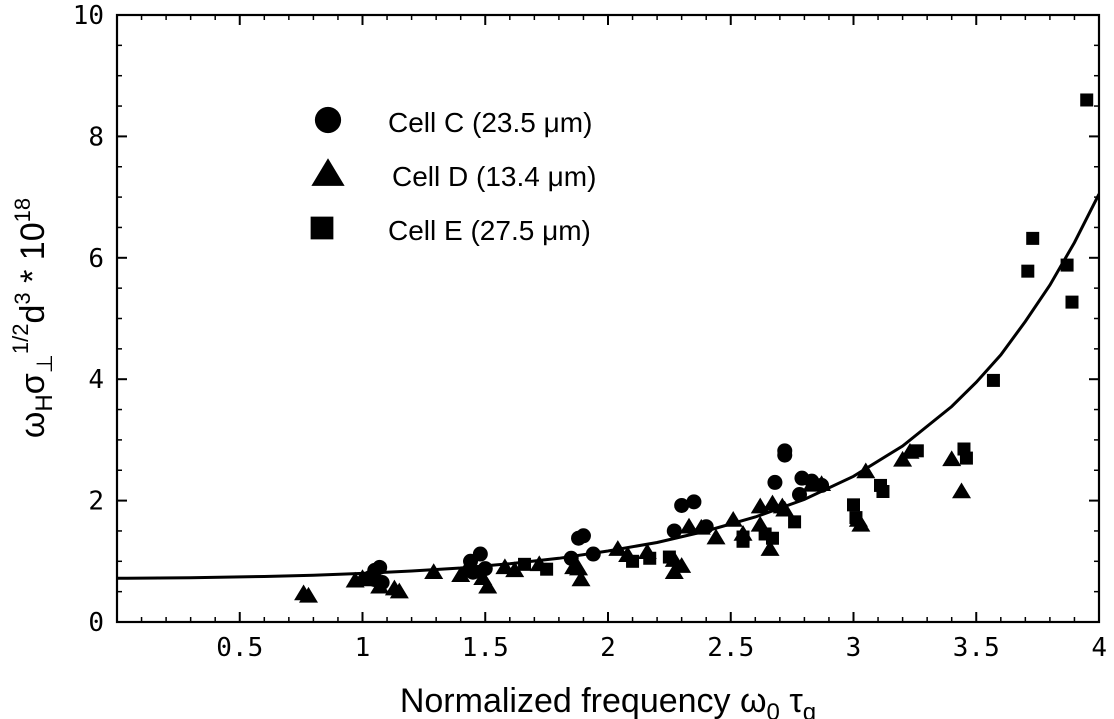 This screenshot has width=1114, height=719. Describe the element at coordinates (608, 700) in the screenshot. I see `x-axis-title: Normalized frequency ω0 τq` at that location.